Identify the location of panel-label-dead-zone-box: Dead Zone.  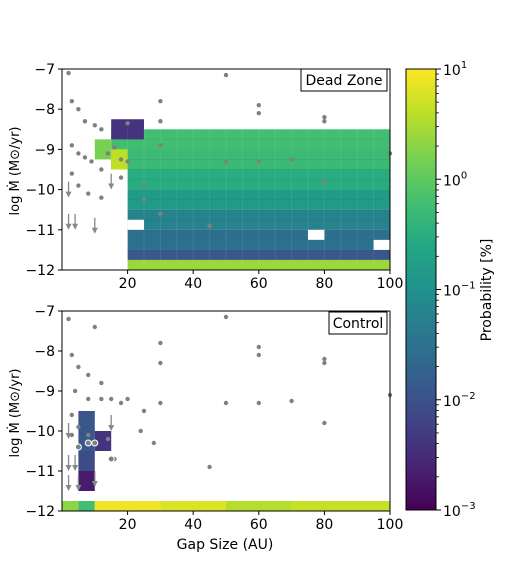
(344, 80).